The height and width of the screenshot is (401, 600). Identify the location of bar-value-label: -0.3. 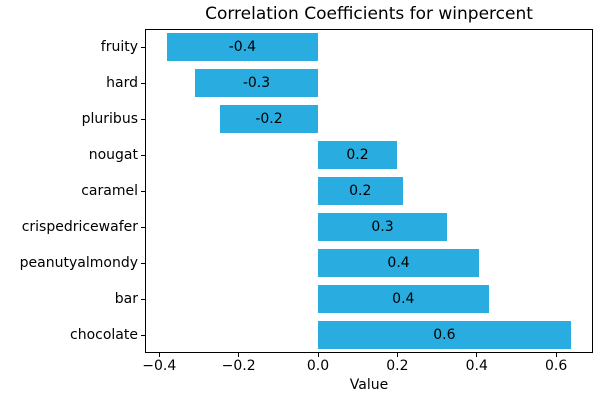
(256, 82).